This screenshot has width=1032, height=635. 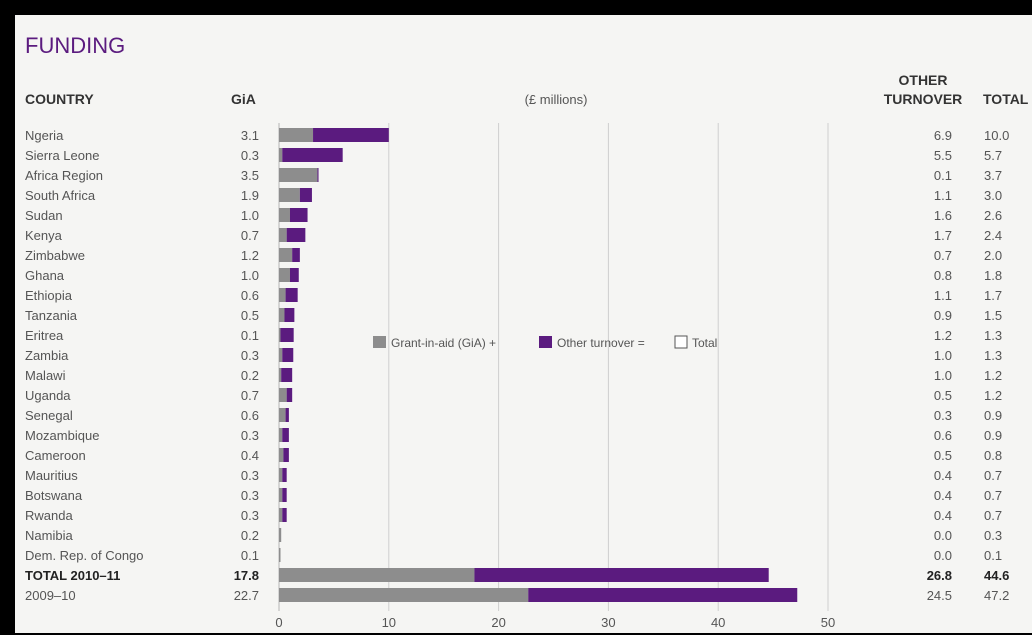 I want to click on country-label: Eritrea, so click(x=44, y=335).